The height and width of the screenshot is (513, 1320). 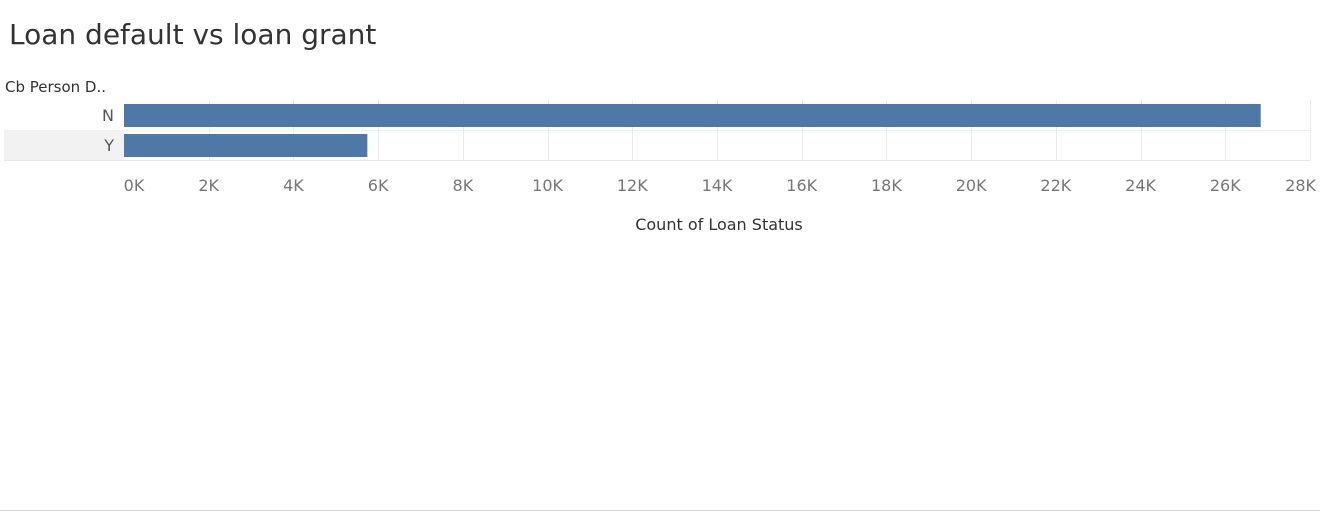 I want to click on x-tick-label: 26K, so click(x=1225, y=185).